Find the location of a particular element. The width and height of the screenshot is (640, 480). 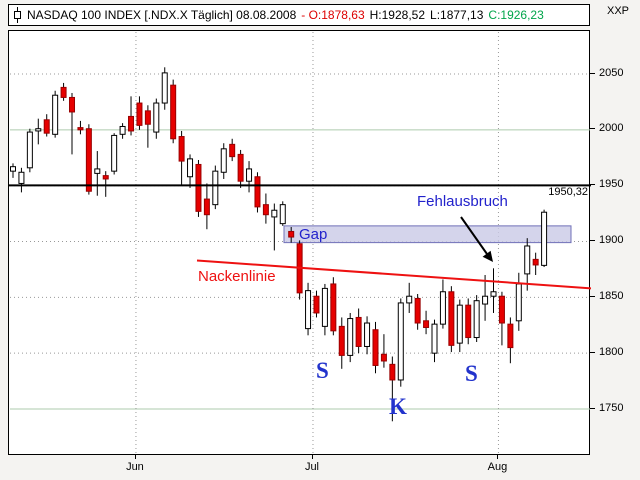

title-high-value: H:1928,52 is located at coordinates (397, 15).